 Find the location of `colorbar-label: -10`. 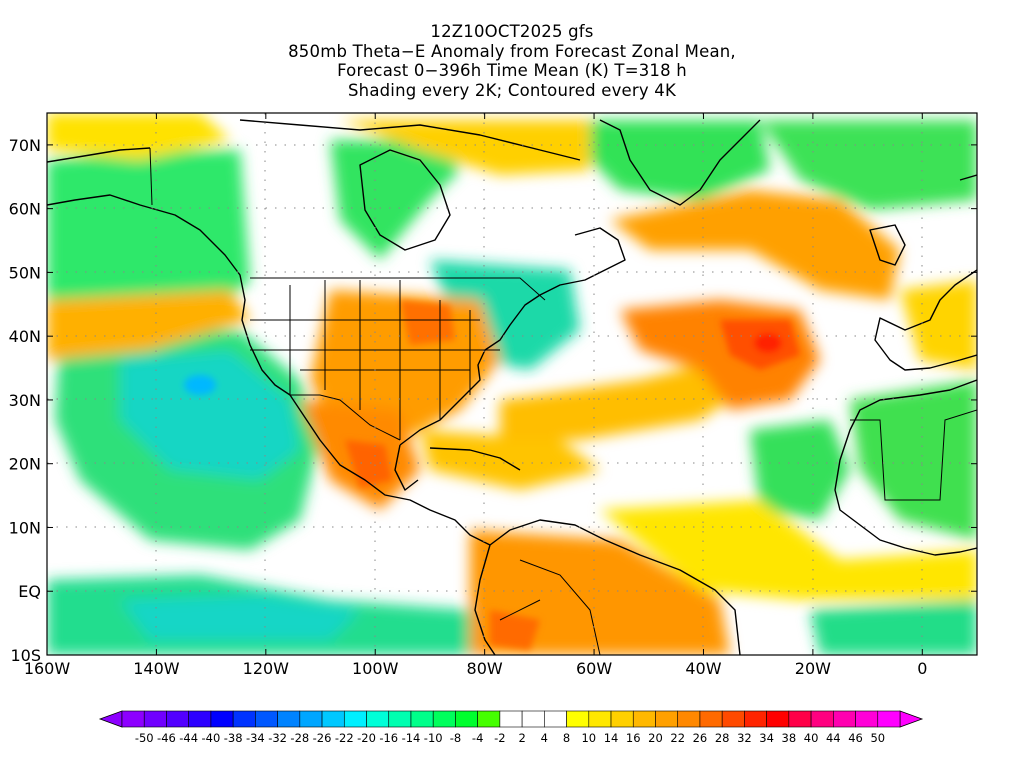

colorbar-label: -10 is located at coordinates (433, 738).